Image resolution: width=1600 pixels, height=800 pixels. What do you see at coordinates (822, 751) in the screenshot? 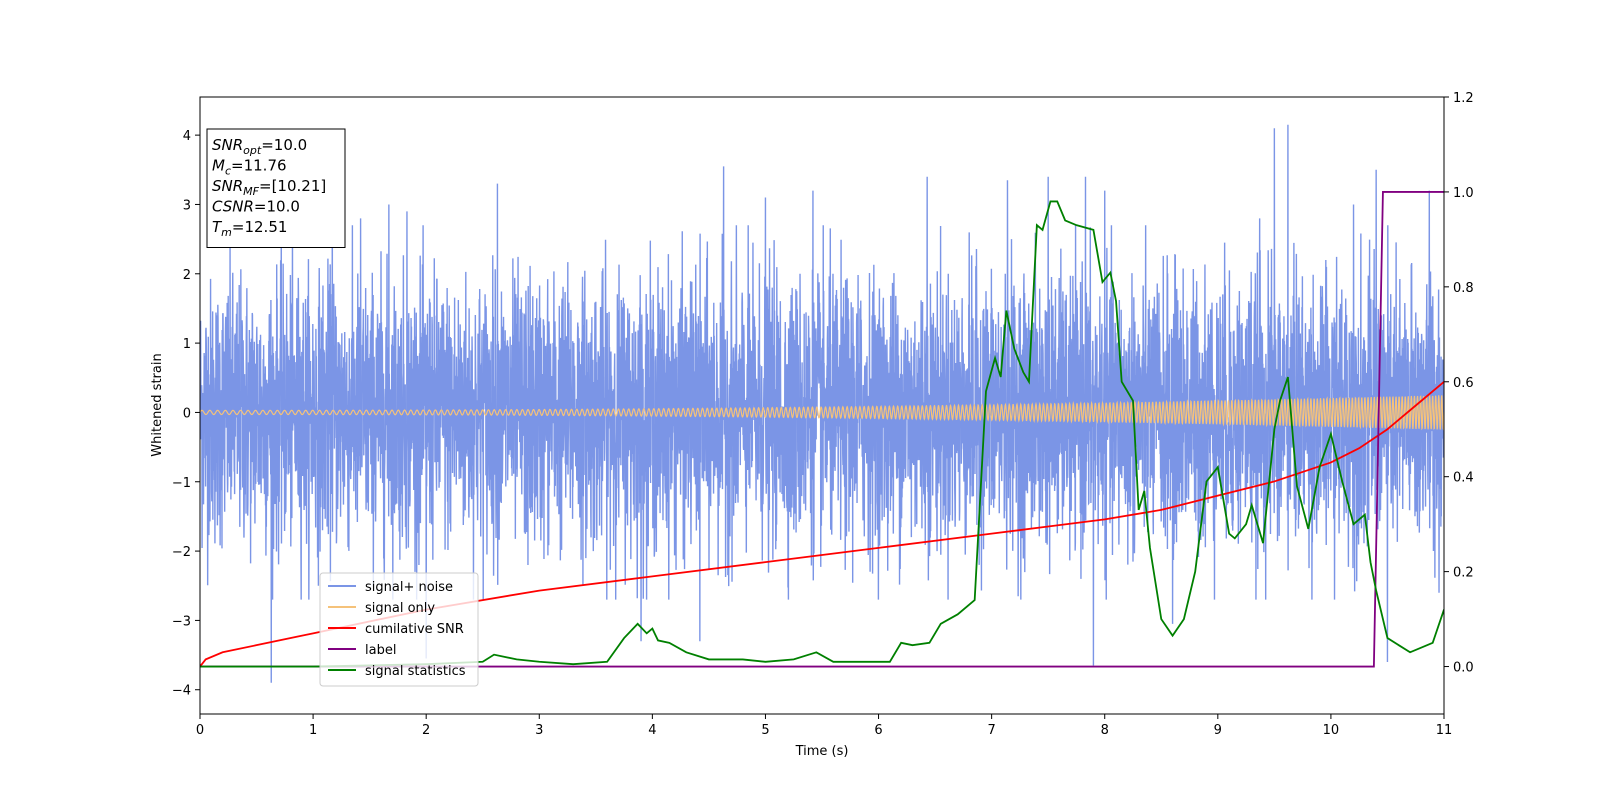
I see `x-axis-label: Time (s)` at bounding box center [822, 751].